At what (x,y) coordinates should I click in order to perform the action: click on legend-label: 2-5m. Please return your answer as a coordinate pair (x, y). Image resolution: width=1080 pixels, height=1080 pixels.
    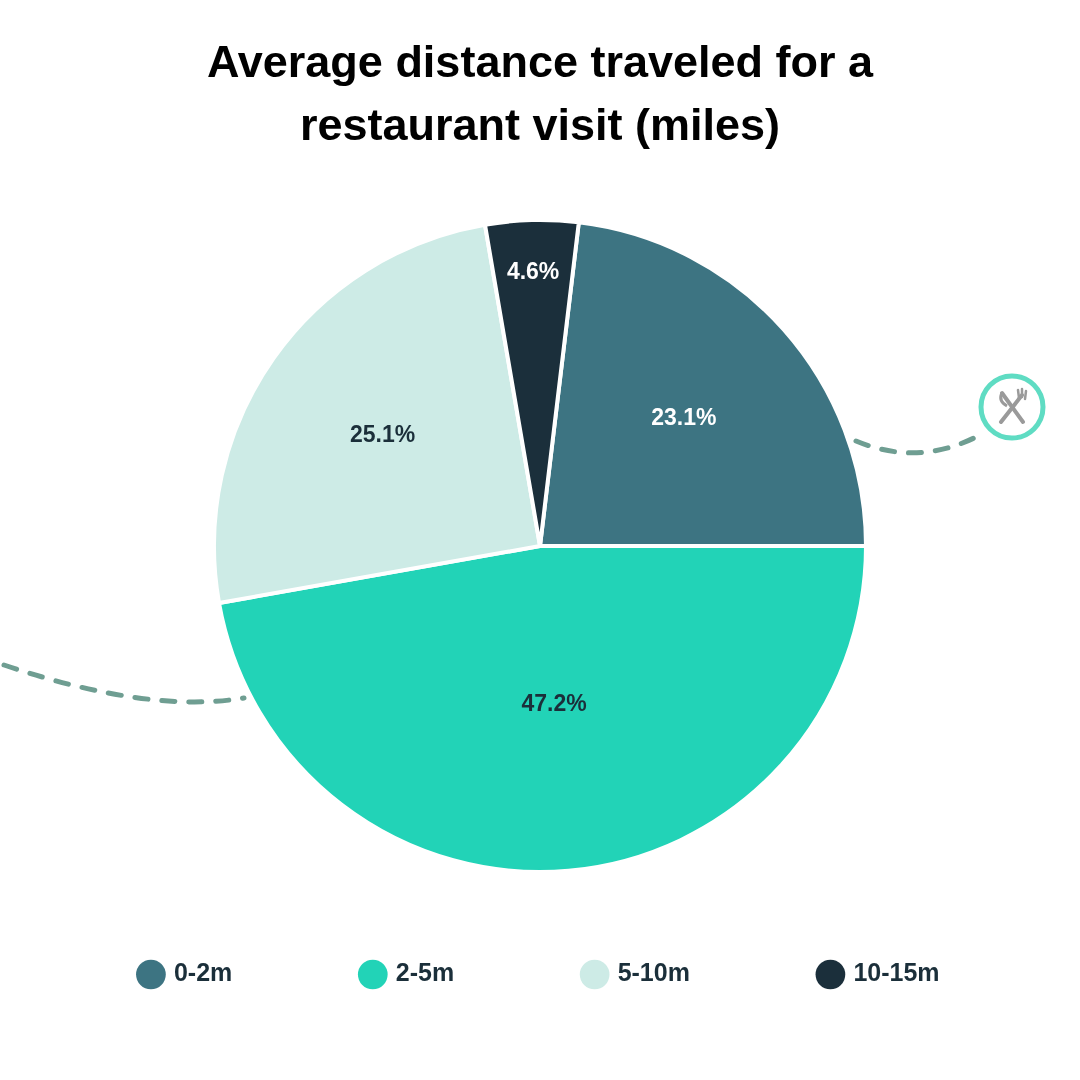
    Looking at the image, I should click on (425, 972).